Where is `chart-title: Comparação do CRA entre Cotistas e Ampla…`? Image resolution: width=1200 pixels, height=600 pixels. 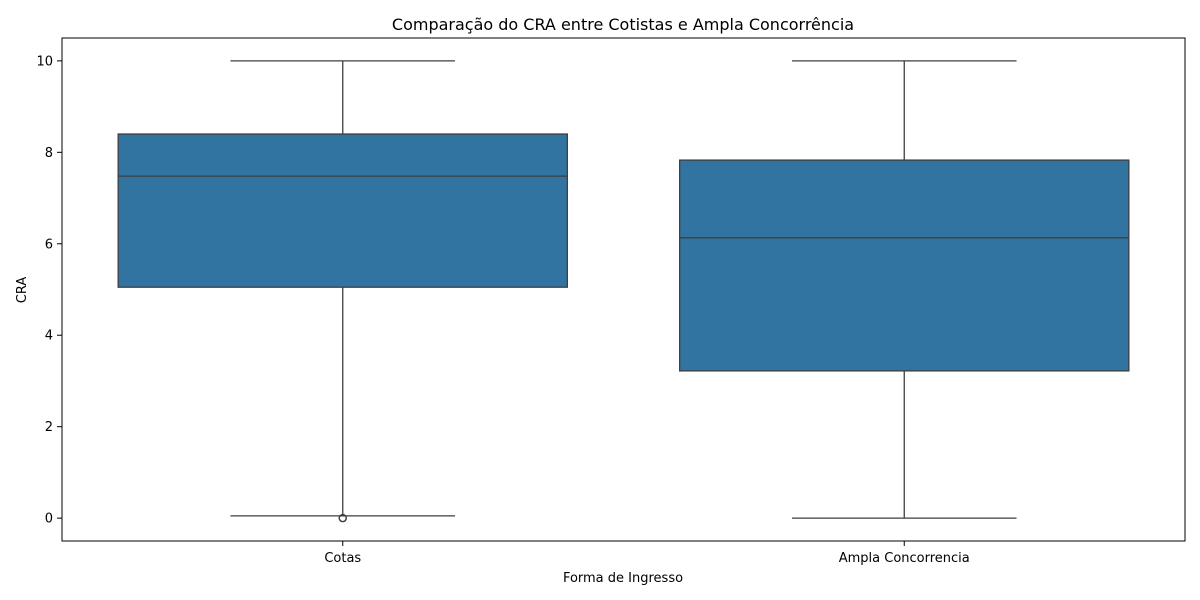
chart-title: Comparação do CRA entre Cotistas e Ampla… is located at coordinates (623, 24).